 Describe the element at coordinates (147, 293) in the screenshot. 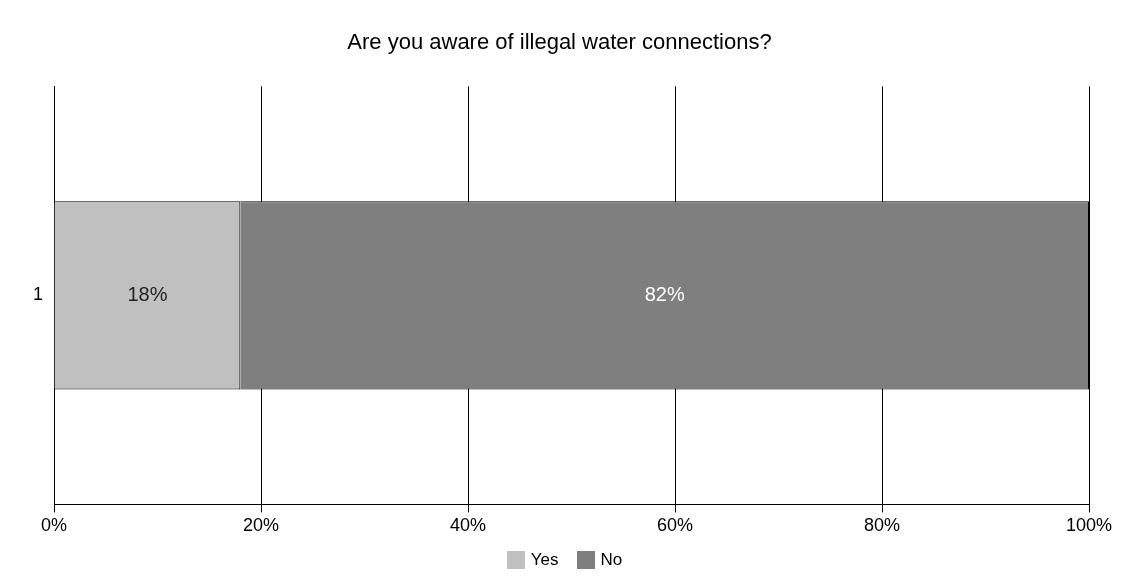

I see `data-label: 18%` at that location.